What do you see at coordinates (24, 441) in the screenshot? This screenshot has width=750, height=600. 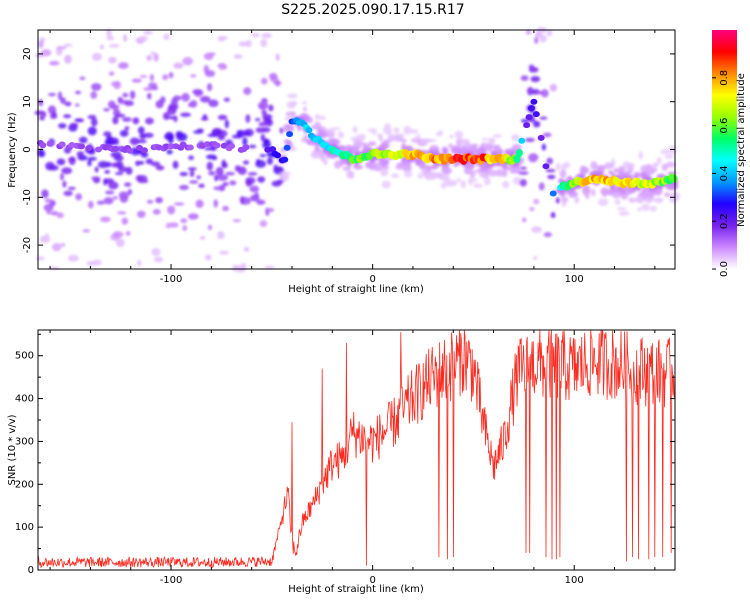 I see `bottom-y-tick-label: 300` at bounding box center [24, 441].